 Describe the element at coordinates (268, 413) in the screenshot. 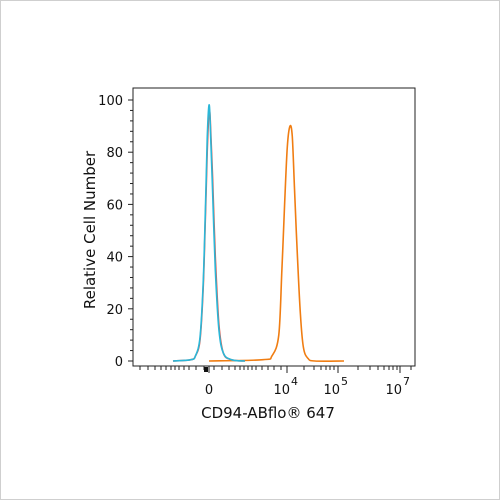

I see `x-axis-title: CD94-ABflo® 647` at that location.